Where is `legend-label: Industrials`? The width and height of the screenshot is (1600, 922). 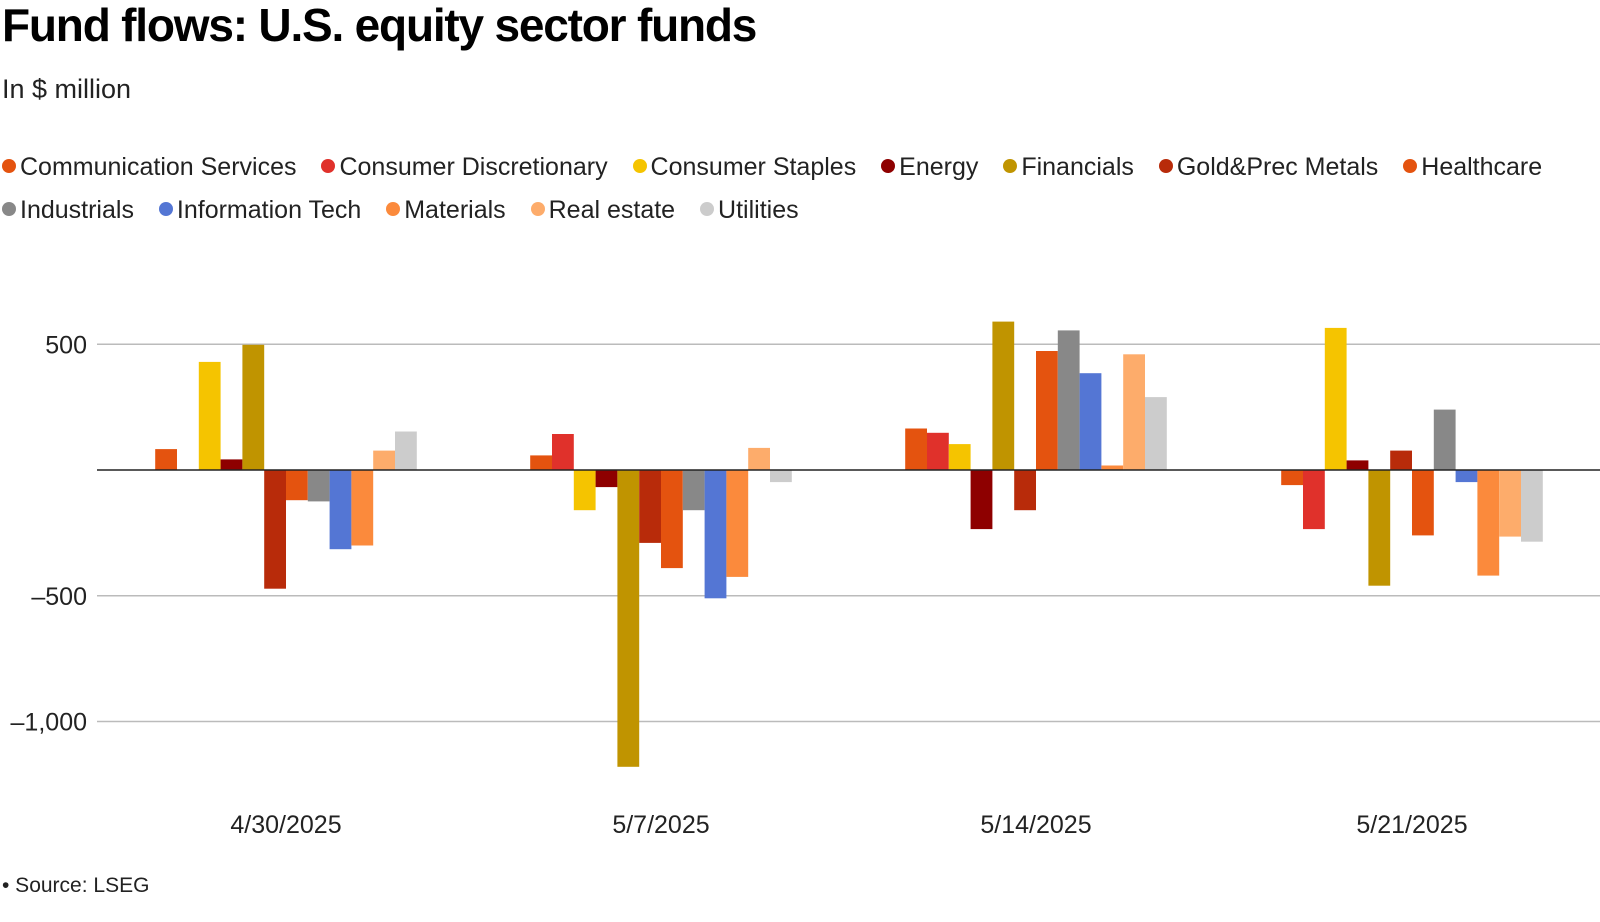 legend-label: Industrials is located at coordinates (77, 210).